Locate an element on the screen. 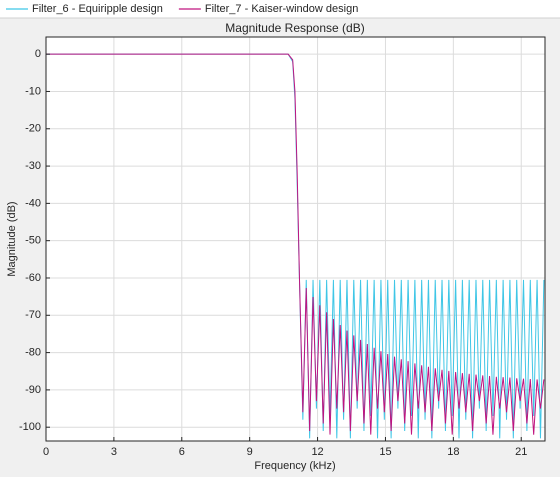  y-tick-label: -80 is located at coordinates (33, 352).